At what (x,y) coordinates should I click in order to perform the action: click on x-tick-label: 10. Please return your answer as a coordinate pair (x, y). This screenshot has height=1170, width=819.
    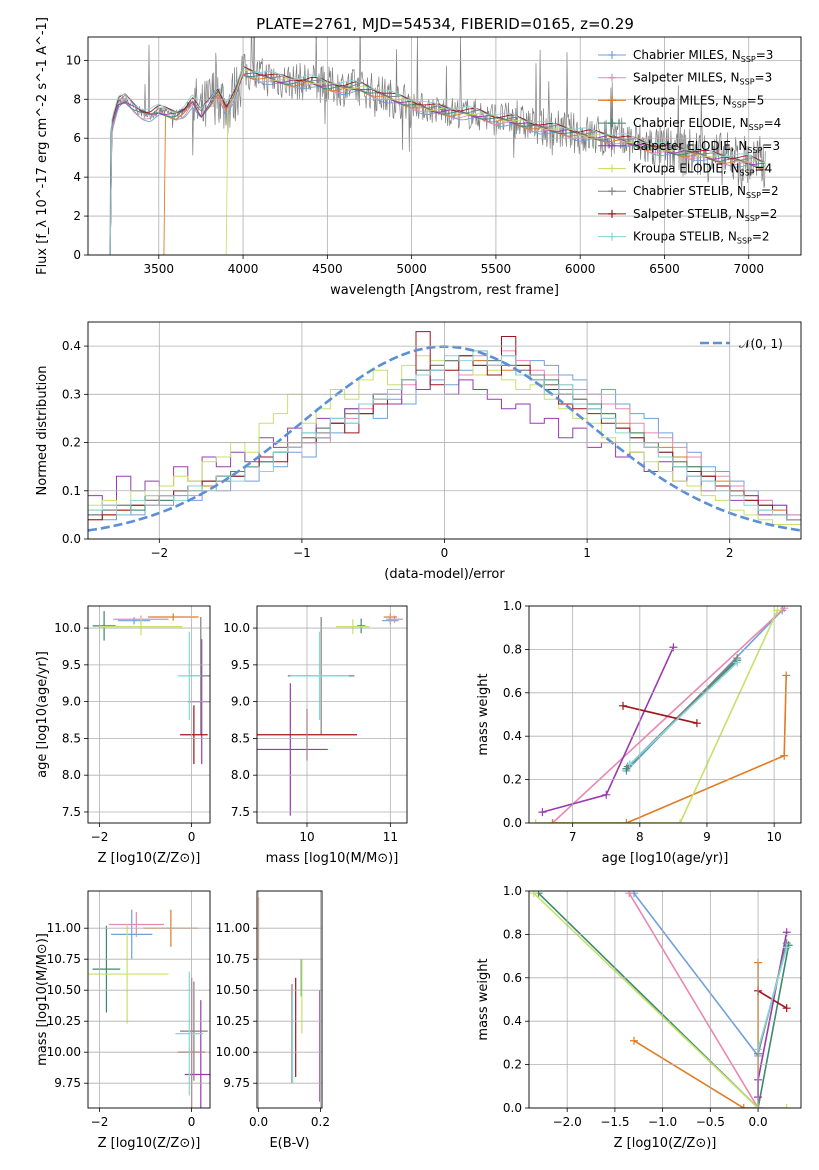
    Looking at the image, I should click on (773, 837).